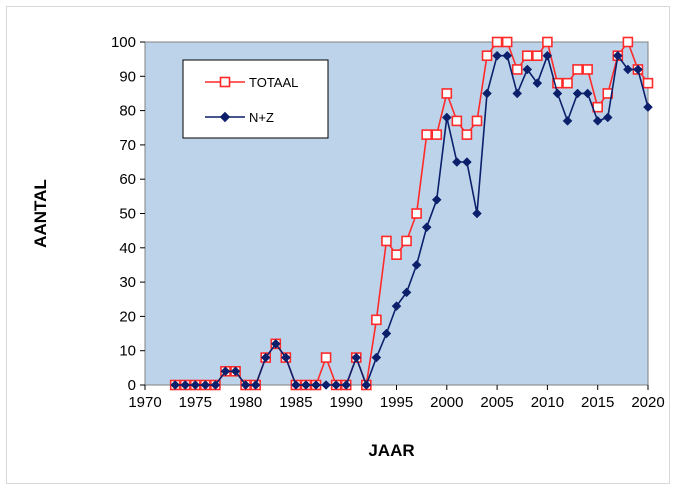 The width and height of the screenshot is (678, 492). What do you see at coordinates (396, 402) in the screenshot?
I see `x-tick-label: 1995` at bounding box center [396, 402].